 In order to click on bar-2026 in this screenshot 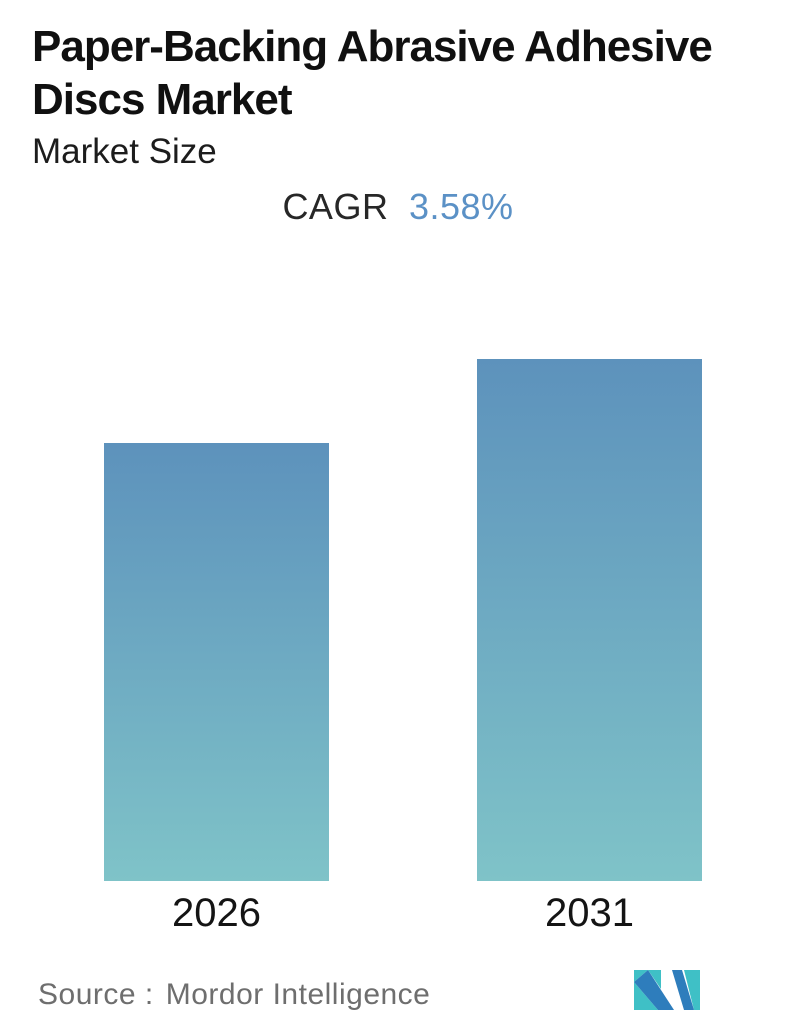, I will do `click(216, 662)`.